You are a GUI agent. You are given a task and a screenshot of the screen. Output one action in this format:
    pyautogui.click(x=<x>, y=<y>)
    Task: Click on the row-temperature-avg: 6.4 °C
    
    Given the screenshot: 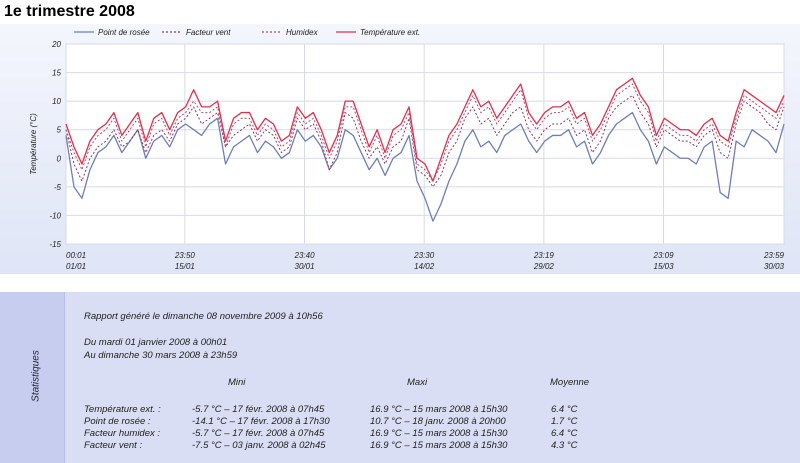 What is the action you would take?
    pyautogui.click(x=564, y=409)
    